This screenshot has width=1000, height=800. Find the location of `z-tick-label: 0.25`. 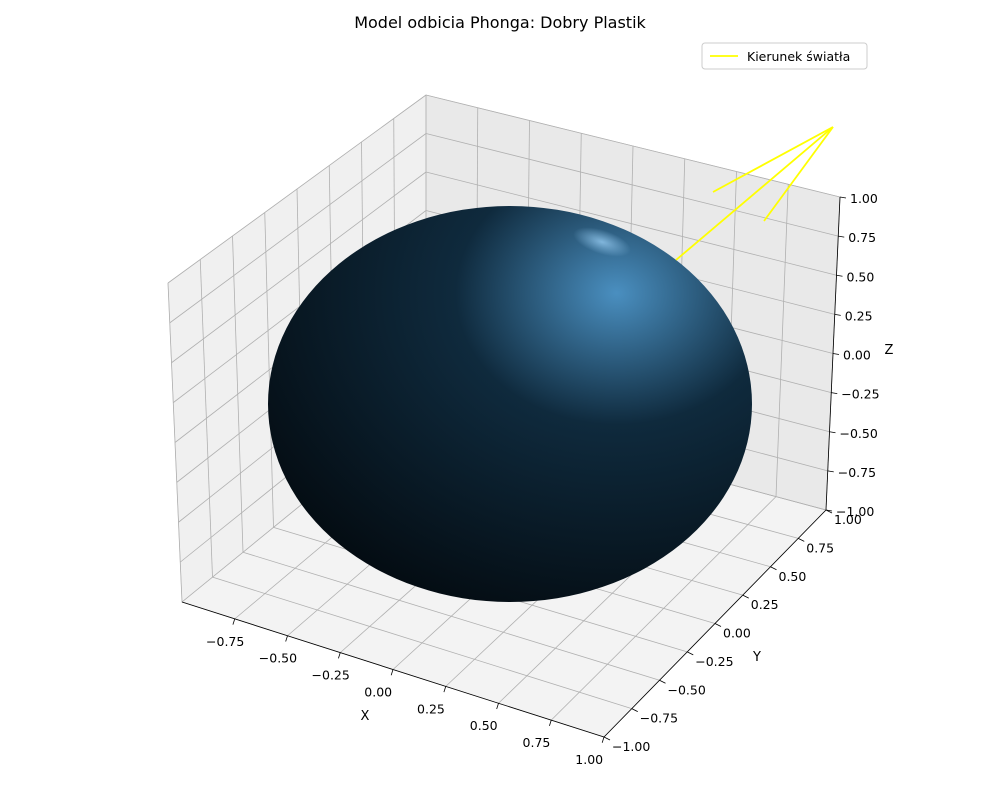

z-tick-label: 0.25 is located at coordinates (859, 315).